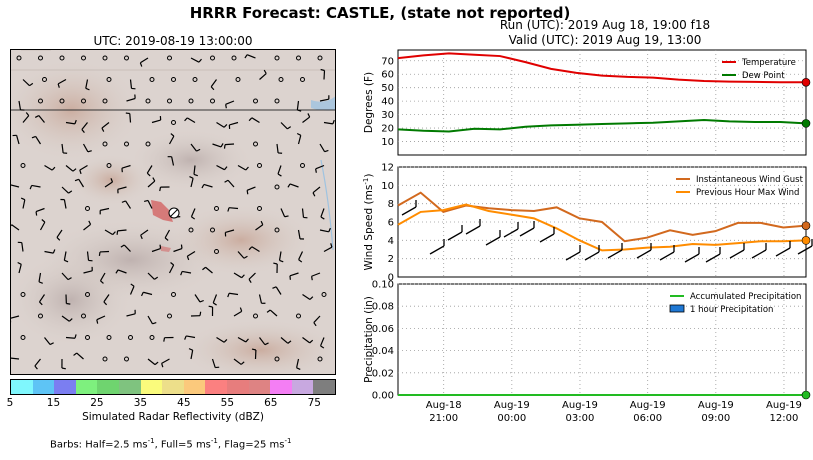 Image resolution: width=813 pixels, height=460 pixels. Describe the element at coordinates (368, 222) in the screenshot. I see `y-axis-label: Wind Speed (ms-1)` at that location.